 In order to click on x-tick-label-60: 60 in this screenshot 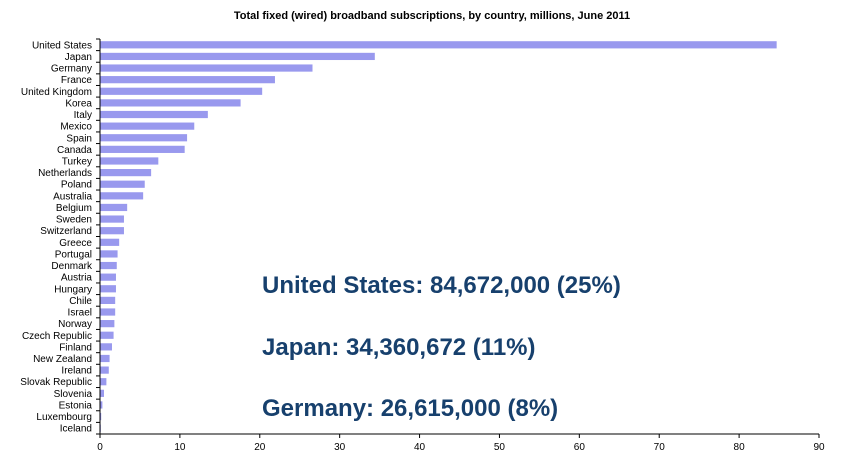, I will do `click(580, 447)`.